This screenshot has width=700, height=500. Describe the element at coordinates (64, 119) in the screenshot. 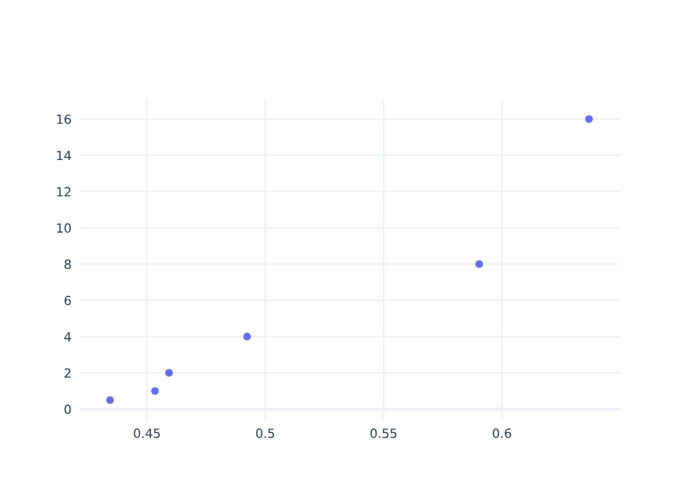

I see `y-tick-label: 16` at that location.